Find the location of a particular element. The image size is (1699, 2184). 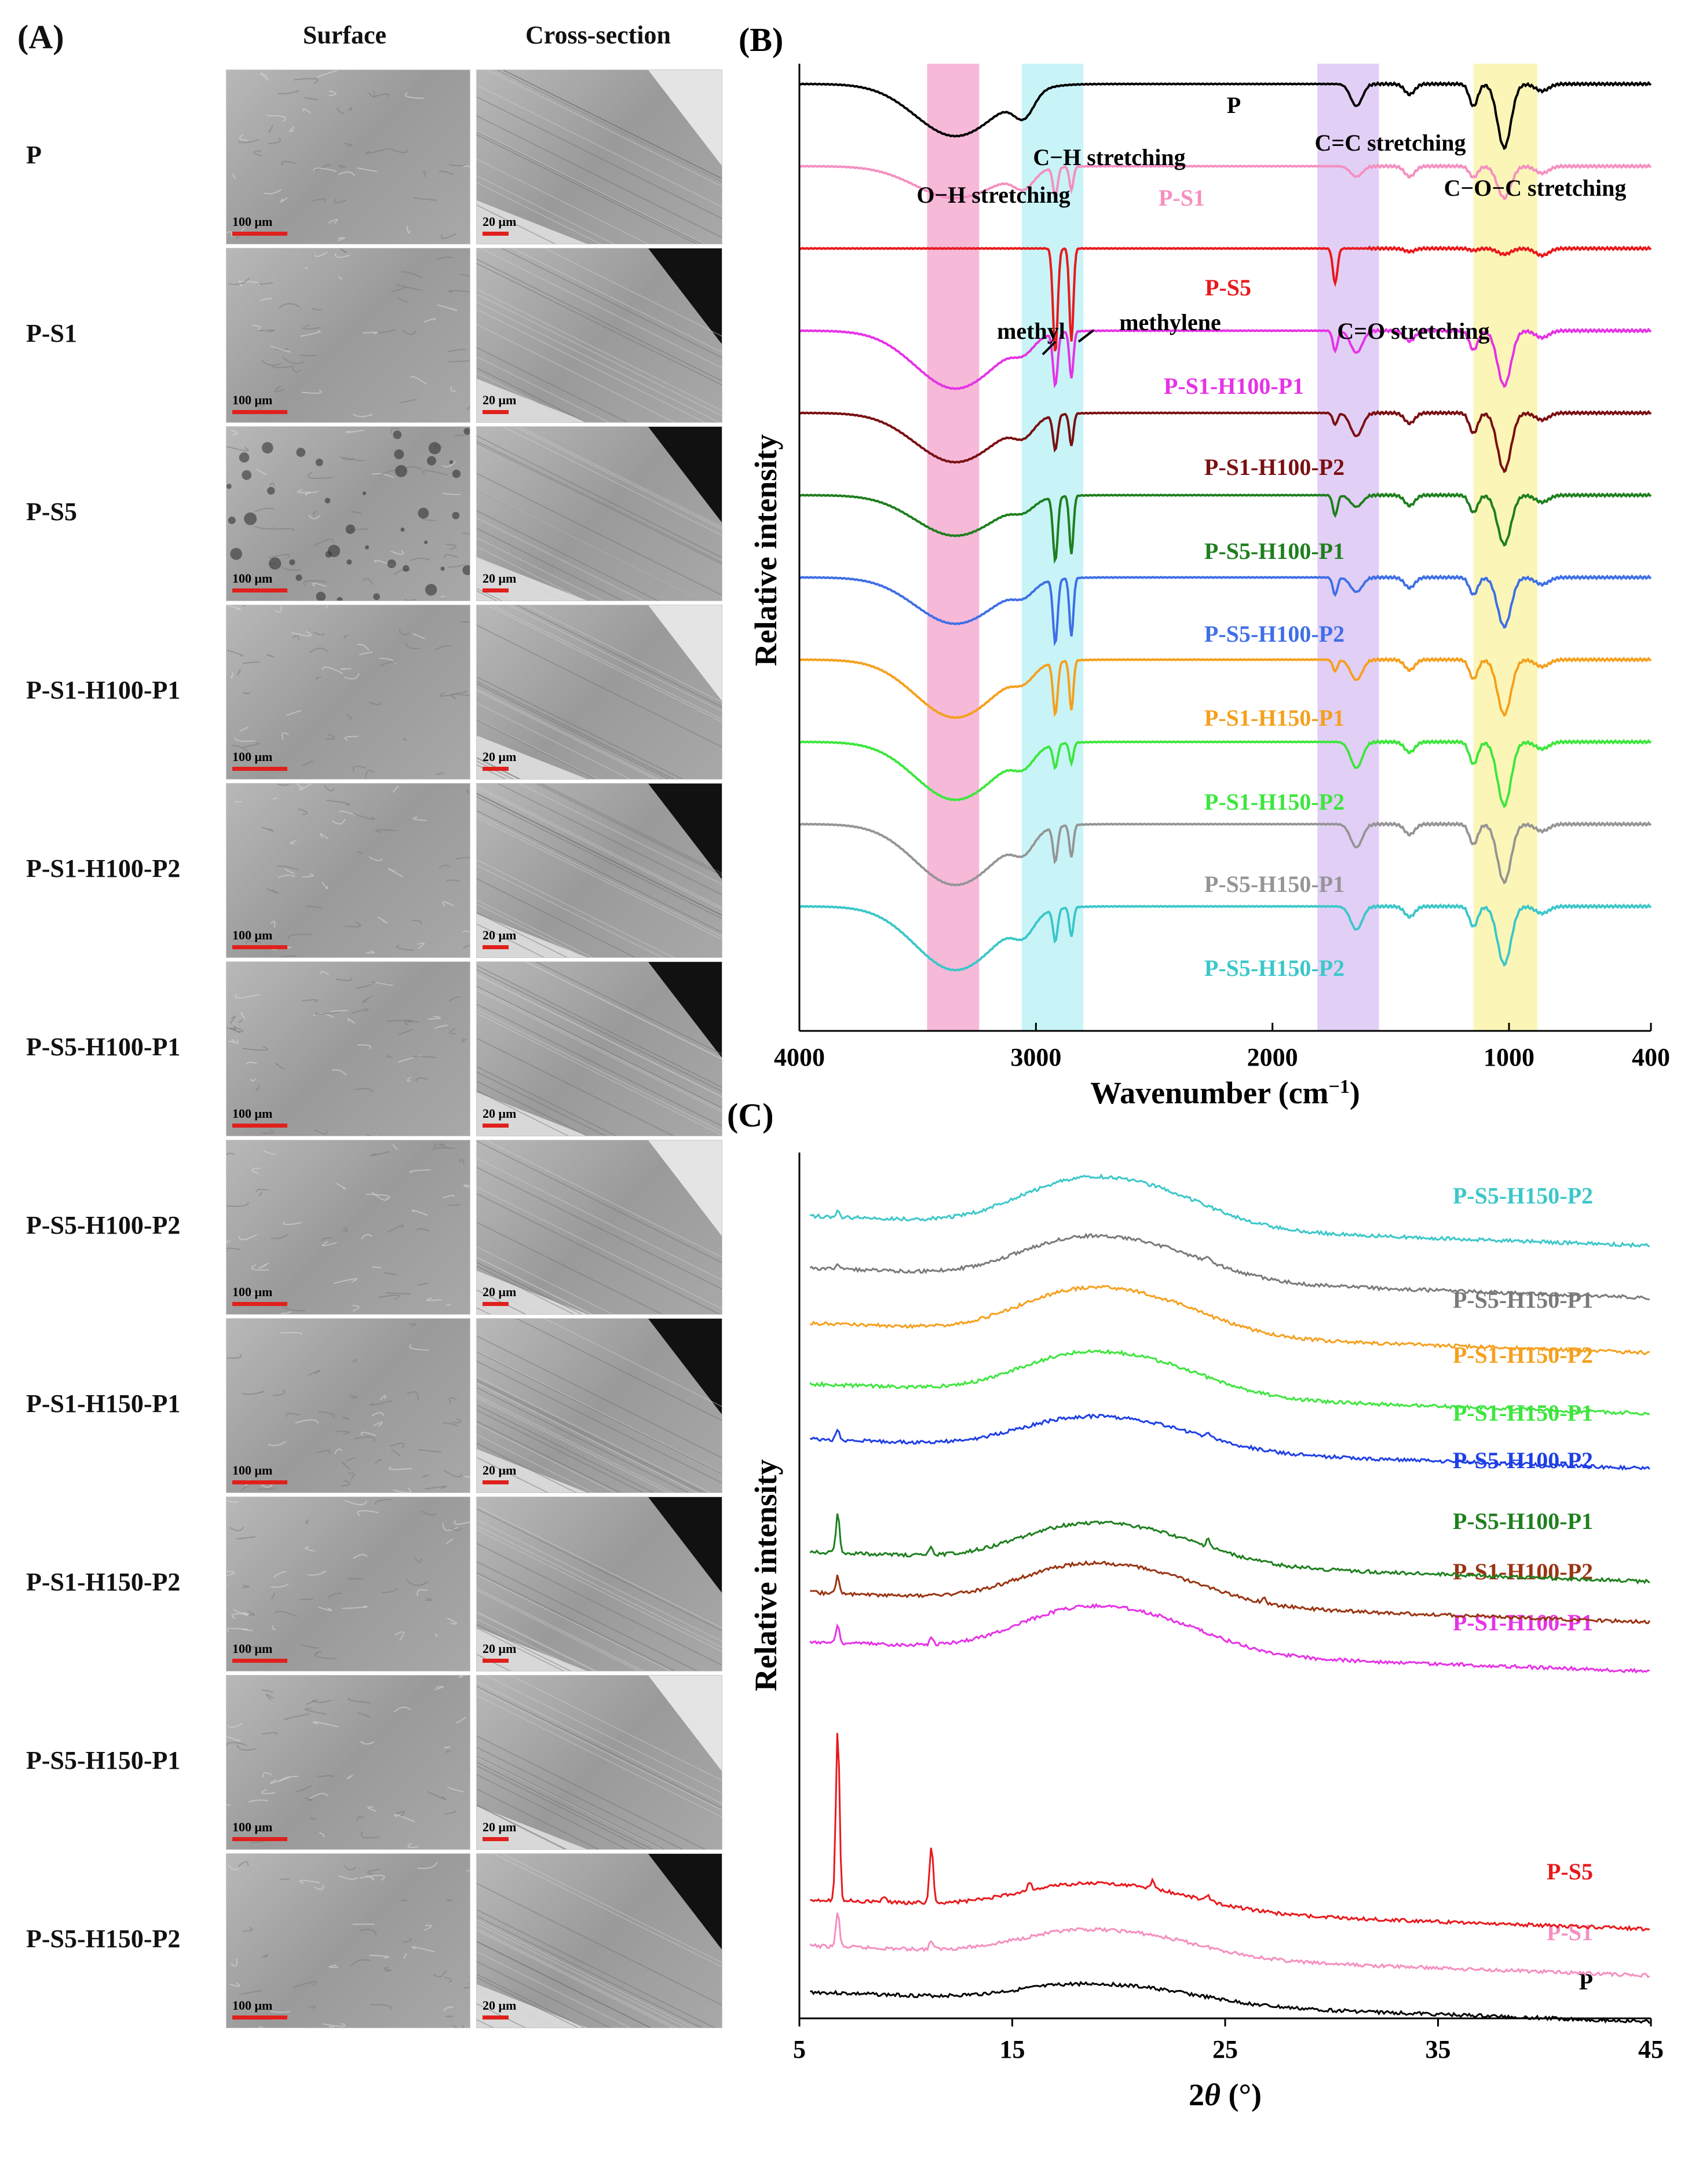

ftir-series-label: P-S1-H100-P1 is located at coordinates (1234, 386).